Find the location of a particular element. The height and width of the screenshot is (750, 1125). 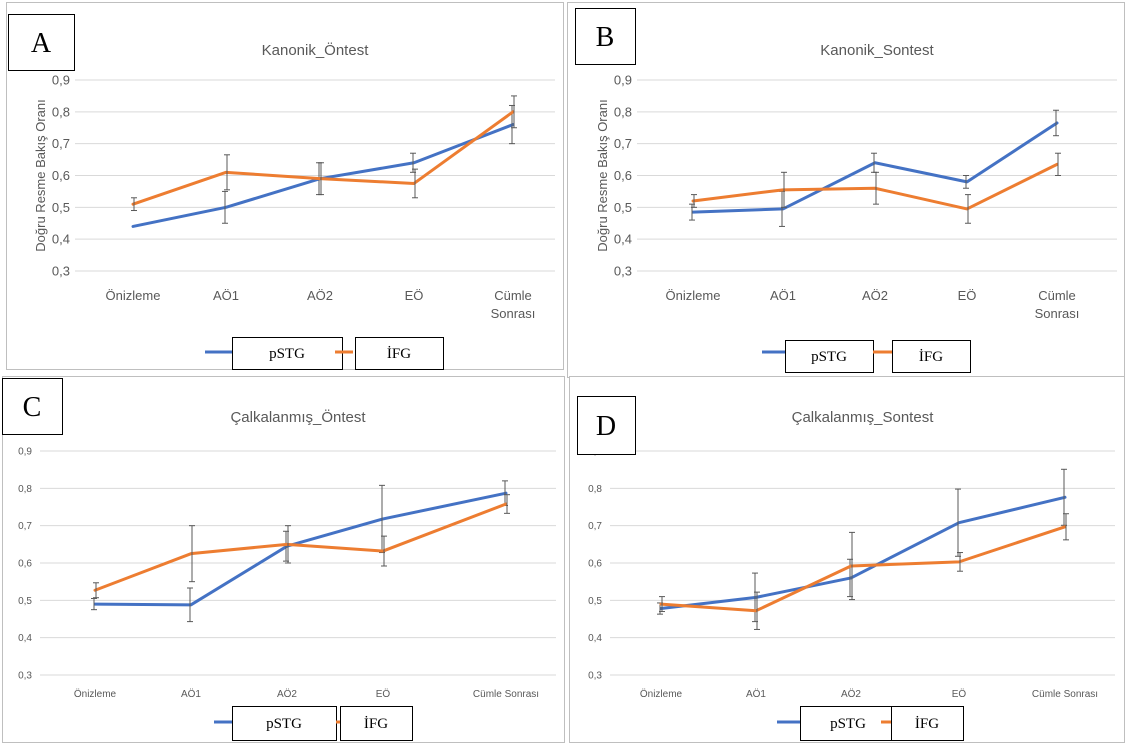

panel-label: B is located at coordinates (605, 37).